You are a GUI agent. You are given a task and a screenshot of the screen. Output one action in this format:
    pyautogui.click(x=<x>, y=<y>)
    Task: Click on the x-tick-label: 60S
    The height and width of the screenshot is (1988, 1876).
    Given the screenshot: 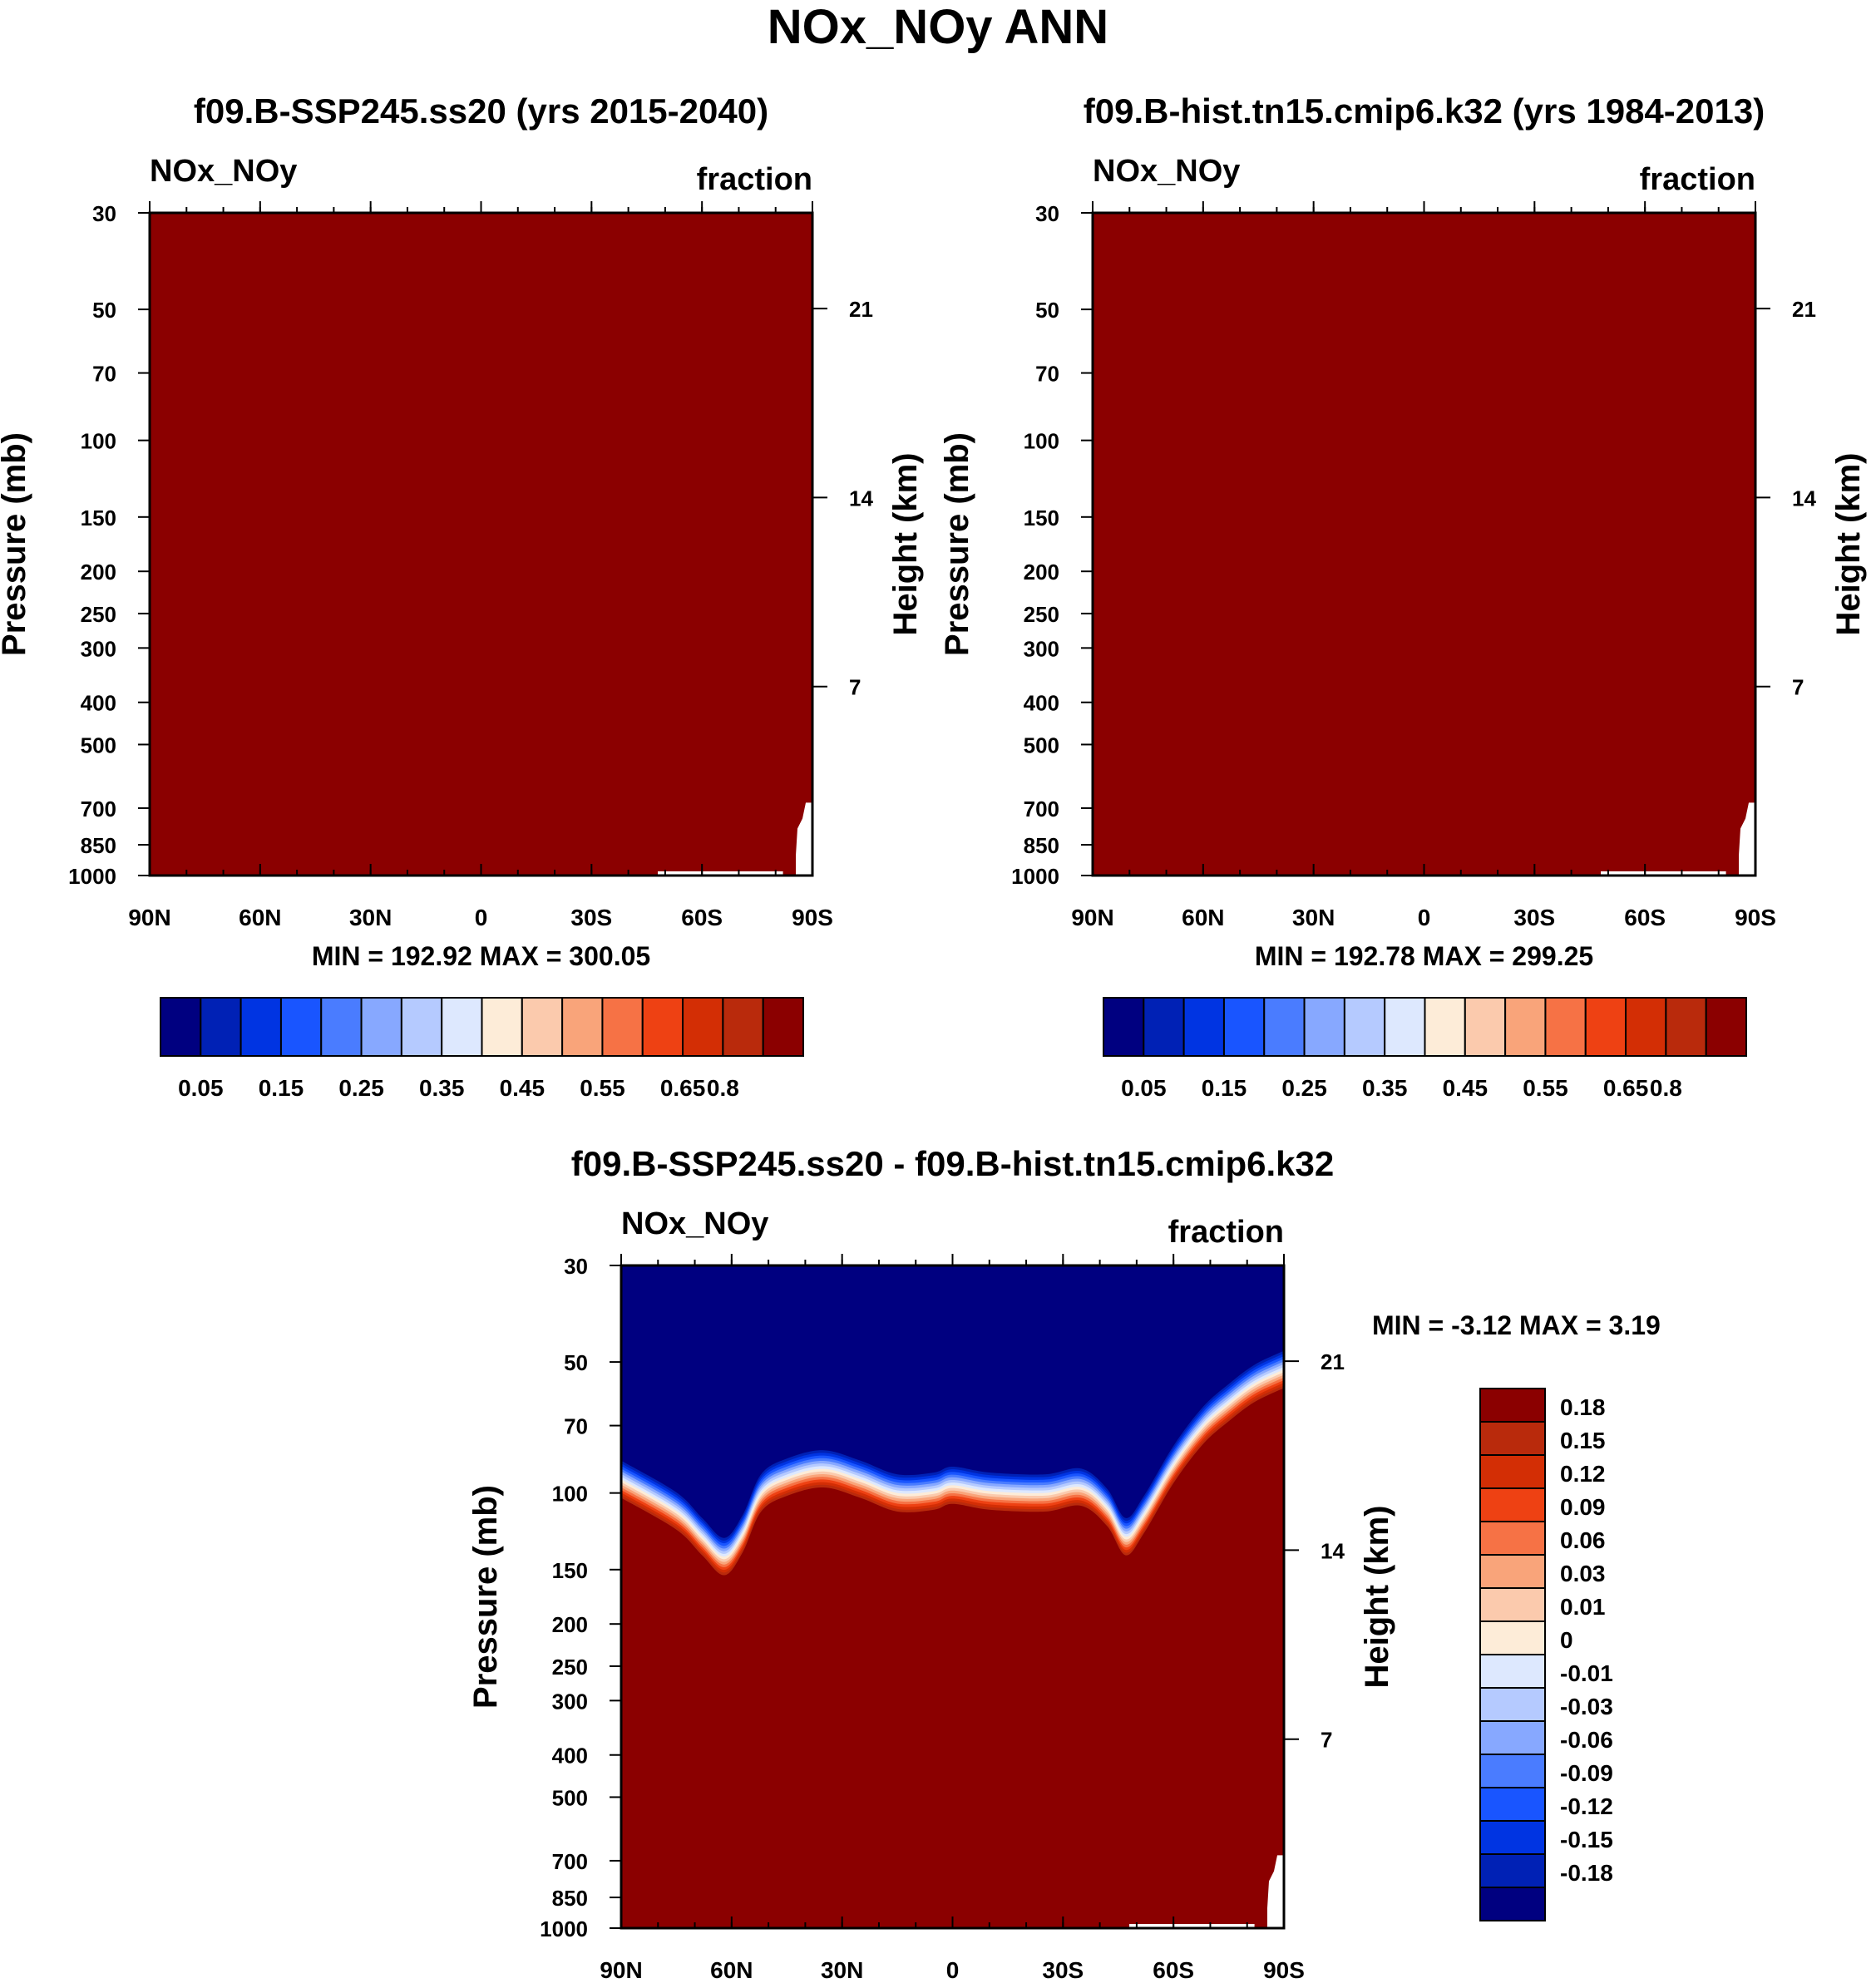 What is the action you would take?
    pyautogui.click(x=1645, y=917)
    